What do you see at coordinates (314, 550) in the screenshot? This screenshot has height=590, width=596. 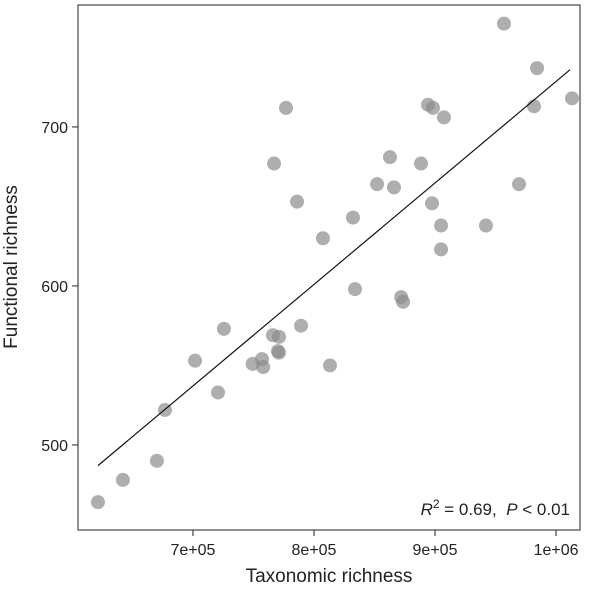 I see `x-tick-label: 8e+05` at bounding box center [314, 550].